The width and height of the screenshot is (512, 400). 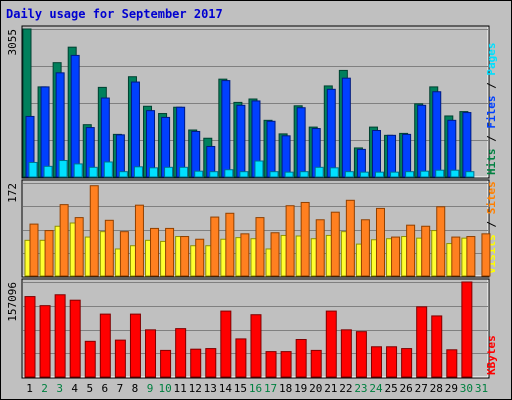 What do you see at coordinates (195, 388) in the screenshot?
I see `day-label-12: 12` at bounding box center [195, 388].